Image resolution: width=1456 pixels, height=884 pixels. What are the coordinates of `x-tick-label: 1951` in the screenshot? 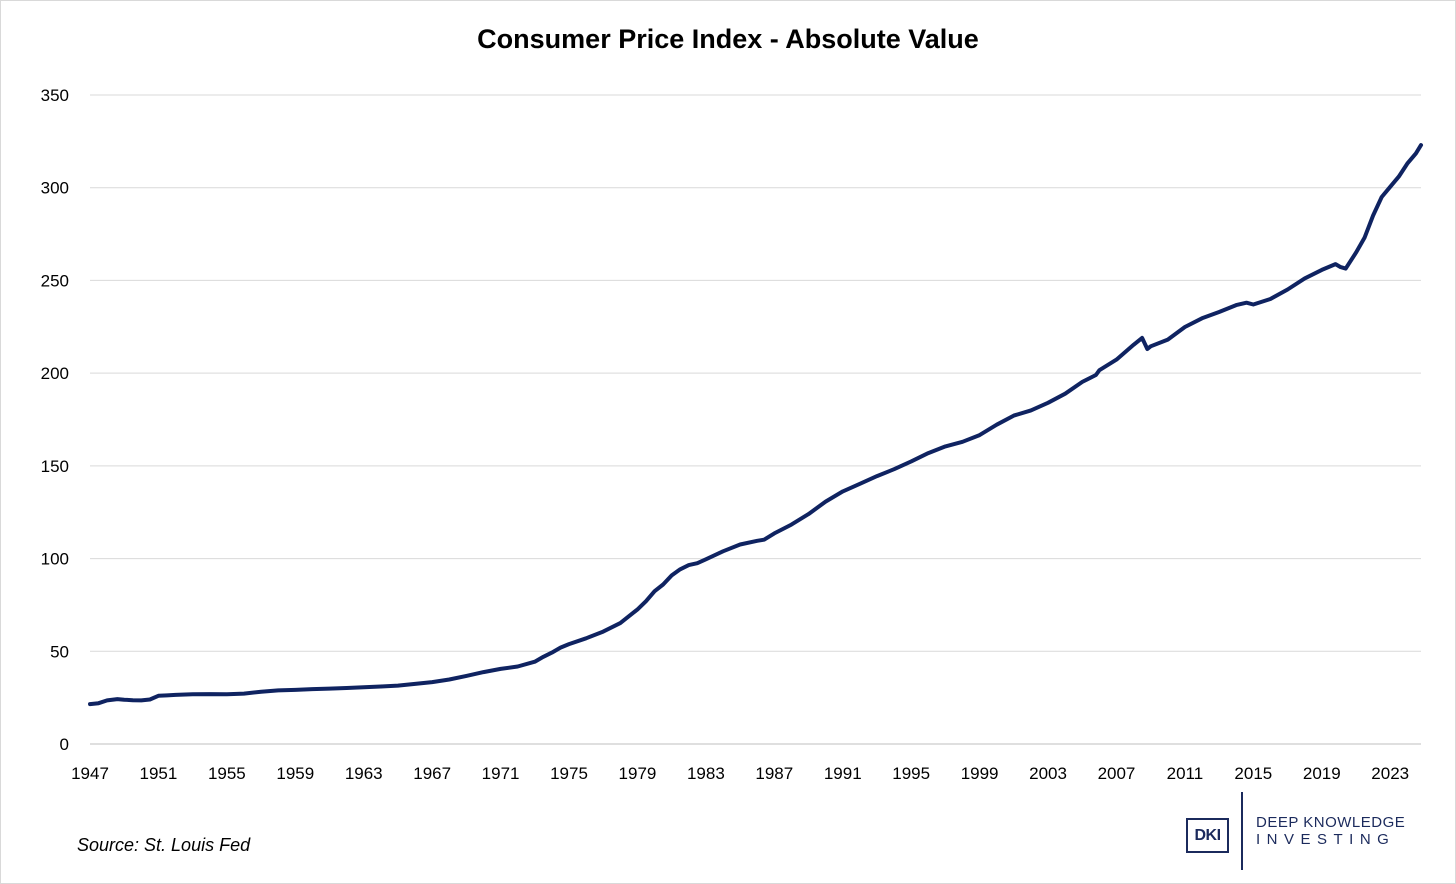 It's located at (159, 773).